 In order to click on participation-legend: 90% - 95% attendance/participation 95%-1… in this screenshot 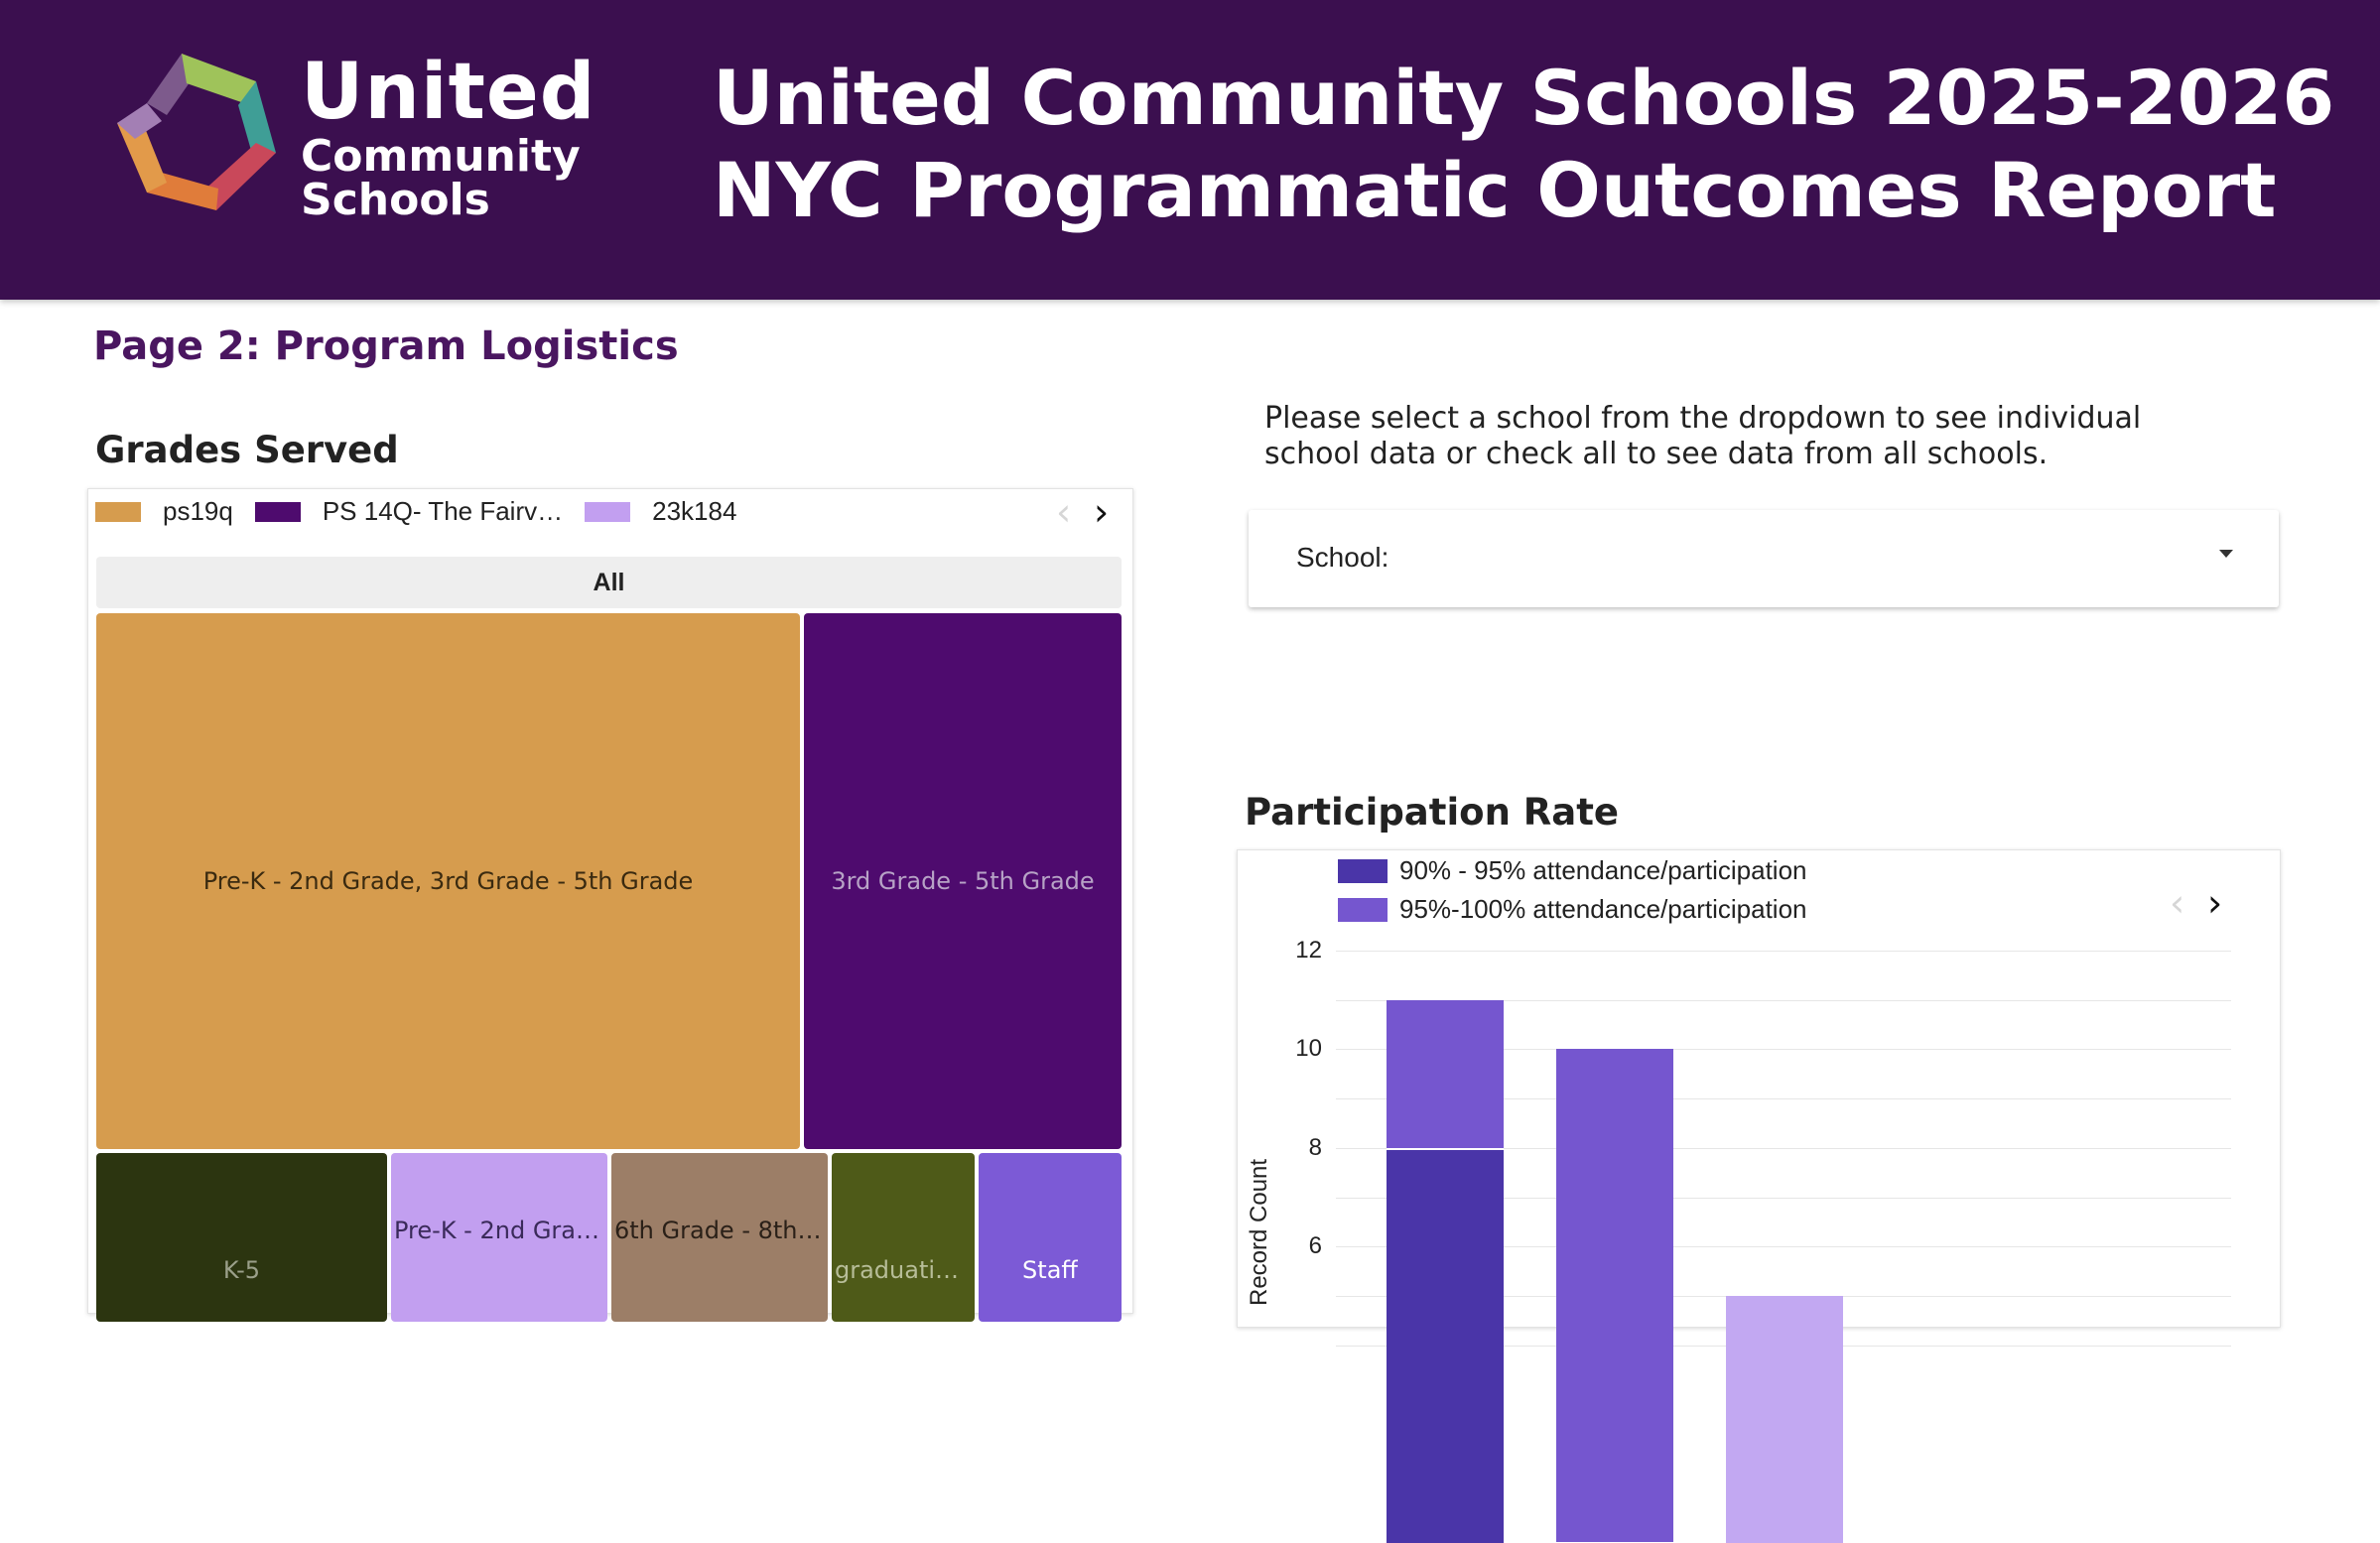, I will do `click(1583, 890)`.